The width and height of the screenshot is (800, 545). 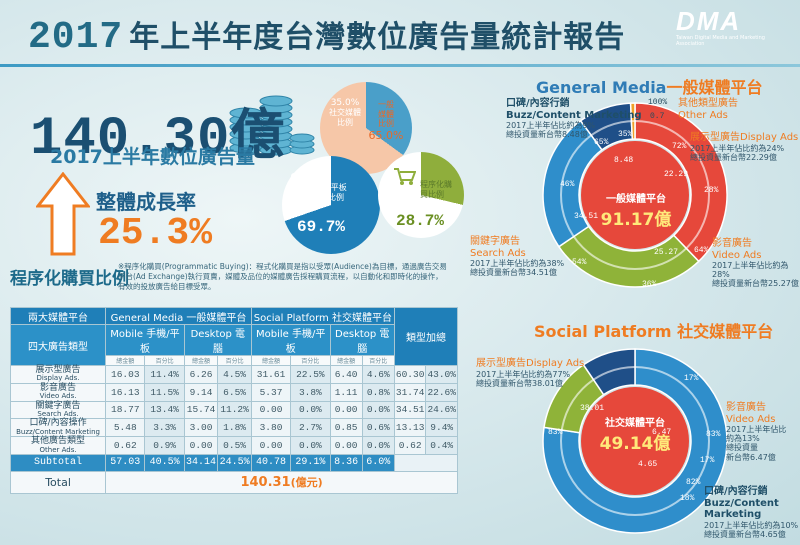 What do you see at coordinates (234, 462) in the screenshot?
I see `subtotal-cell: 24.5%` at bounding box center [234, 462].